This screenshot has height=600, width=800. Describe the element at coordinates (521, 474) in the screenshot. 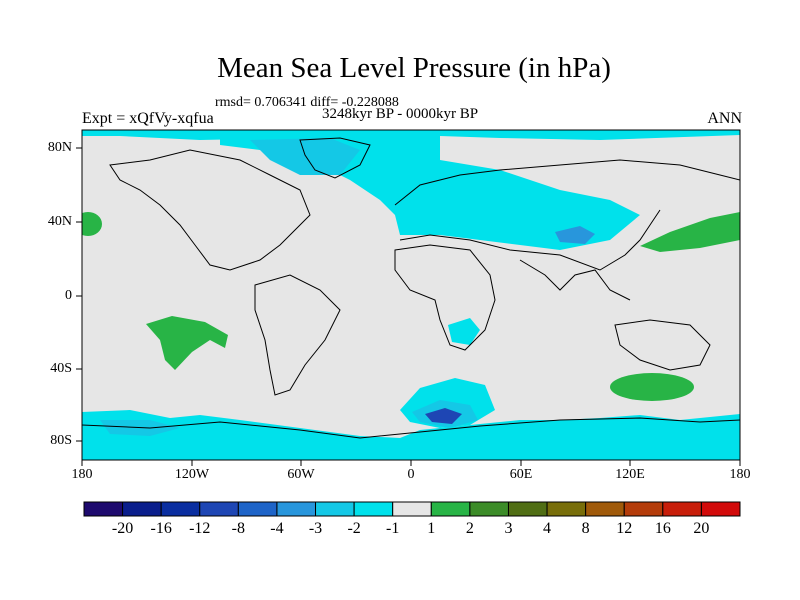

I see `lon-tick-60e: 60E` at that location.